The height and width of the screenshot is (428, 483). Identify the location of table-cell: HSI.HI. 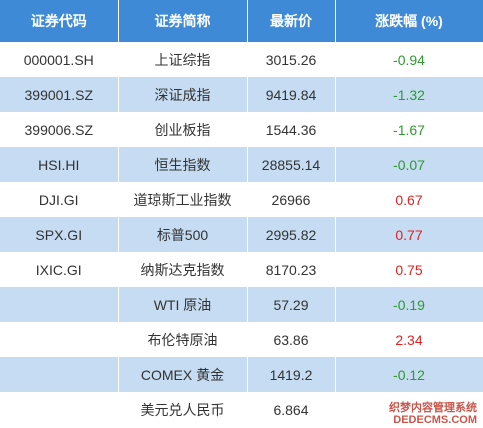
(59, 164).